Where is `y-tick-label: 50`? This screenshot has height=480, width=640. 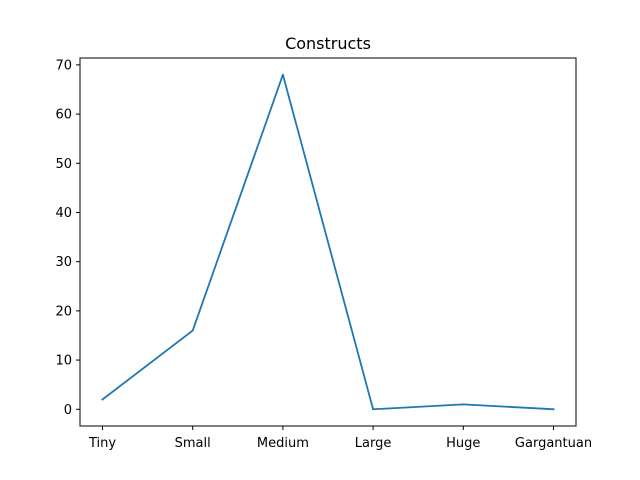 y-tick-label: 50 is located at coordinates (63, 164).